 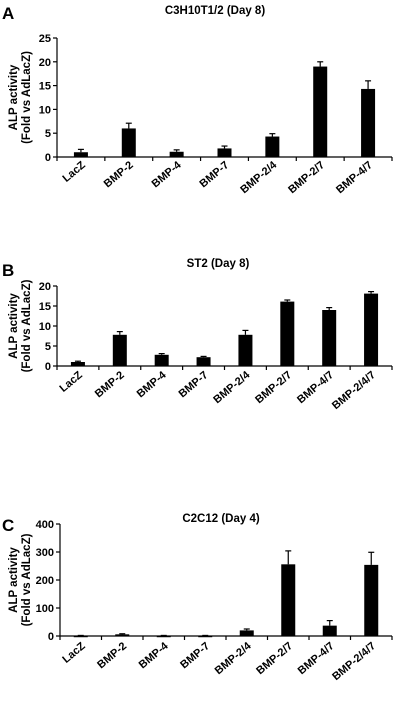 What do you see at coordinates (45, 609) in the screenshot?
I see `y-tick-label: 100` at bounding box center [45, 609].